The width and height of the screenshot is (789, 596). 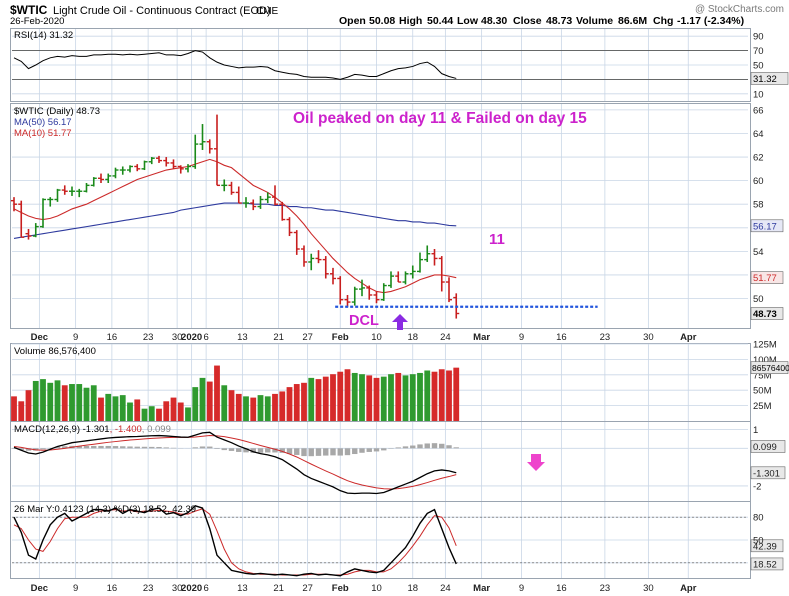 I want to click on x-tick-label: 9, so click(x=521, y=337).